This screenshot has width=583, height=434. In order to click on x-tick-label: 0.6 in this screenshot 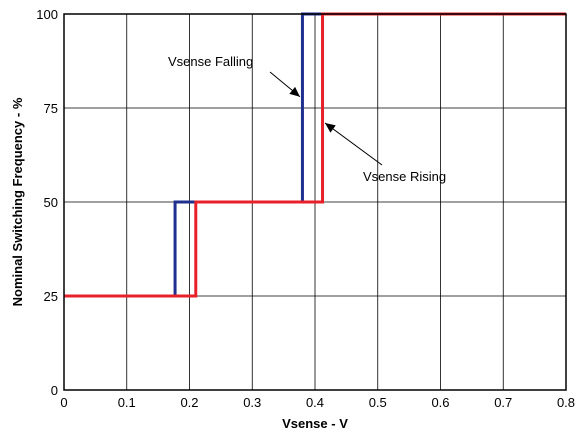, I will do `click(440, 402)`.